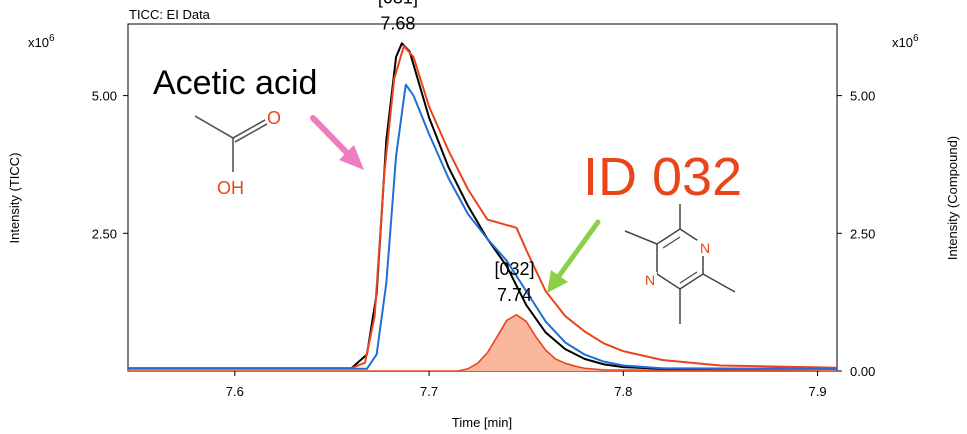 The width and height of the screenshot is (967, 434). What do you see at coordinates (574, 256) in the screenshot?
I see `green-arrow-icon` at bounding box center [574, 256].